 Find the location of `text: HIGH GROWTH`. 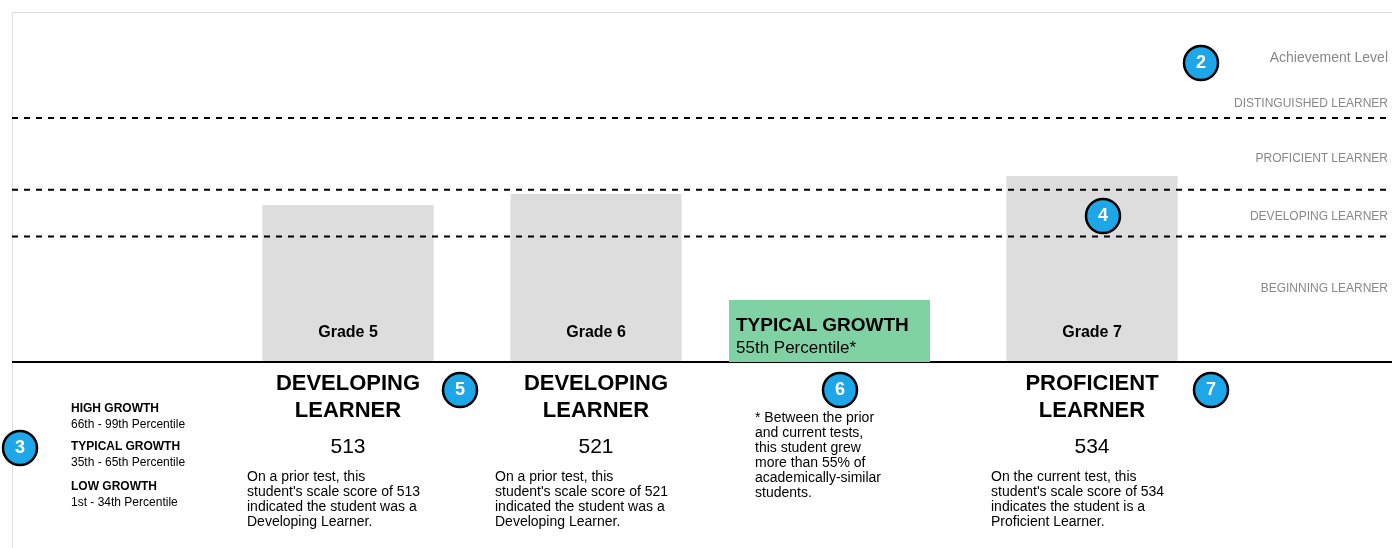

text: HIGH GROWTH is located at coordinates (115, 408).